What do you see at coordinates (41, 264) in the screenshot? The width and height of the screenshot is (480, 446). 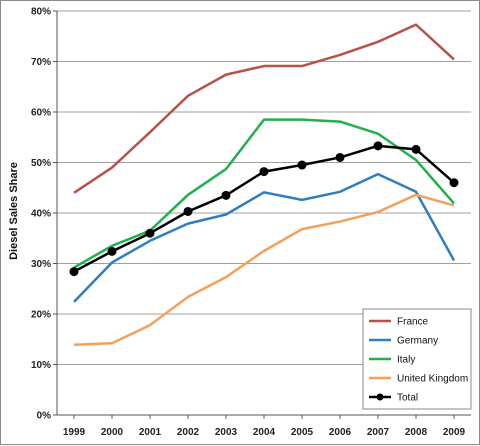 I see `y-tick-label: 30%` at bounding box center [41, 264].